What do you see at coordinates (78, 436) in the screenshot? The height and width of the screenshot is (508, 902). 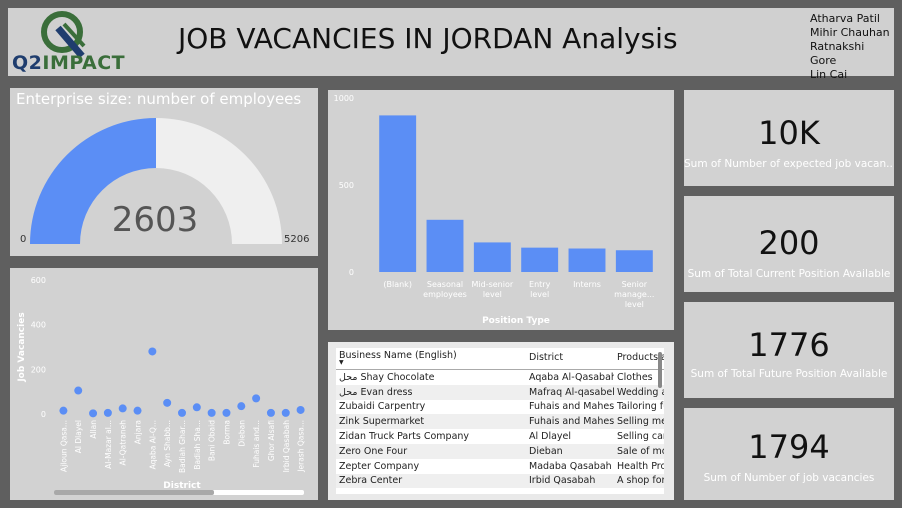 I see `x-tick-label: Al Dlayel` at bounding box center [78, 436].